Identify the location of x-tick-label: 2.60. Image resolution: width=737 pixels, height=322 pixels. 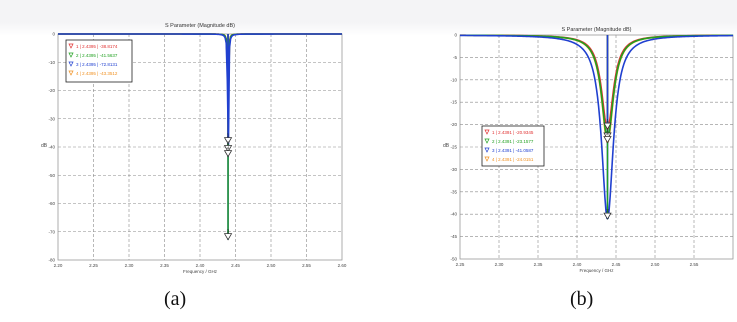
(342, 265).